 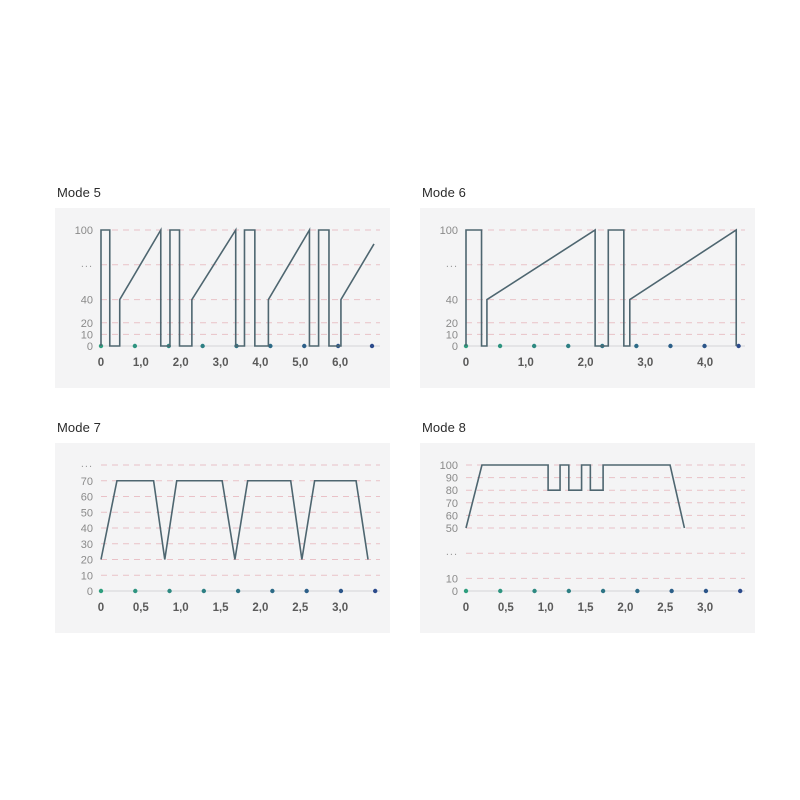 I want to click on chart-panel-mode-6: 0 10 20 40... 100 0 1,0 2,0 3,0 4,0, so click(x=587, y=298).